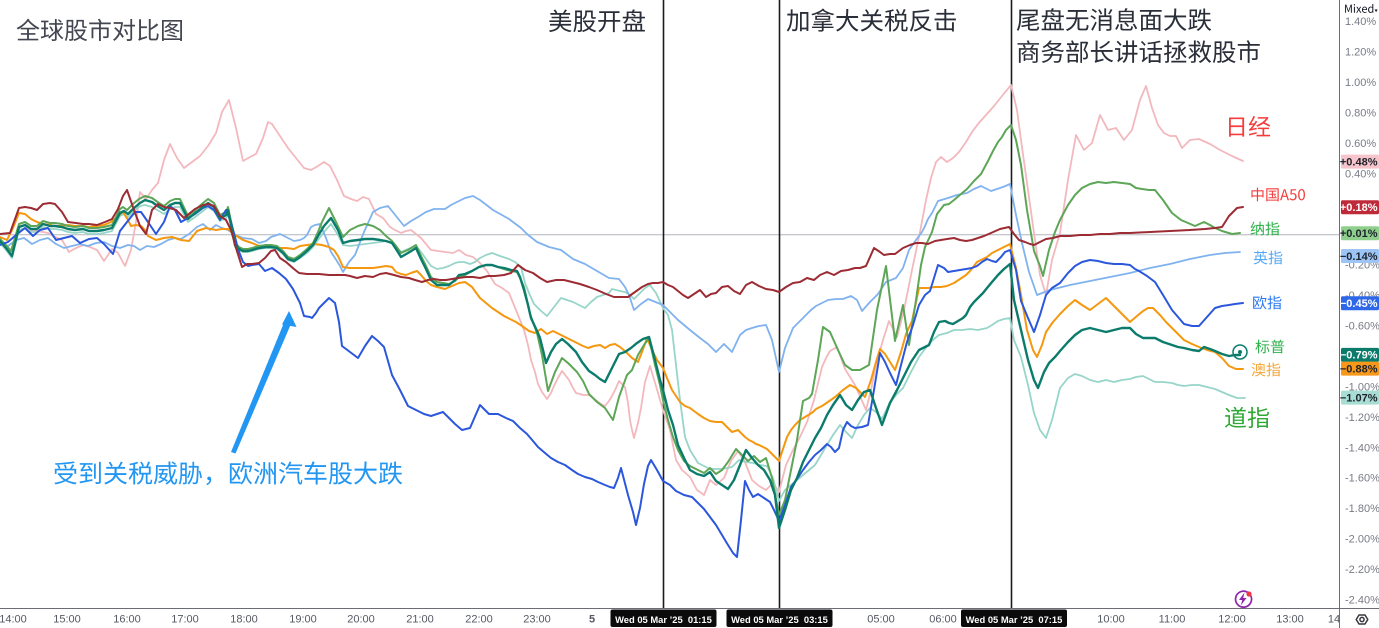 This screenshot has width=1379, height=628. I want to click on svg-text: 1.40%, so click(1360, 22).